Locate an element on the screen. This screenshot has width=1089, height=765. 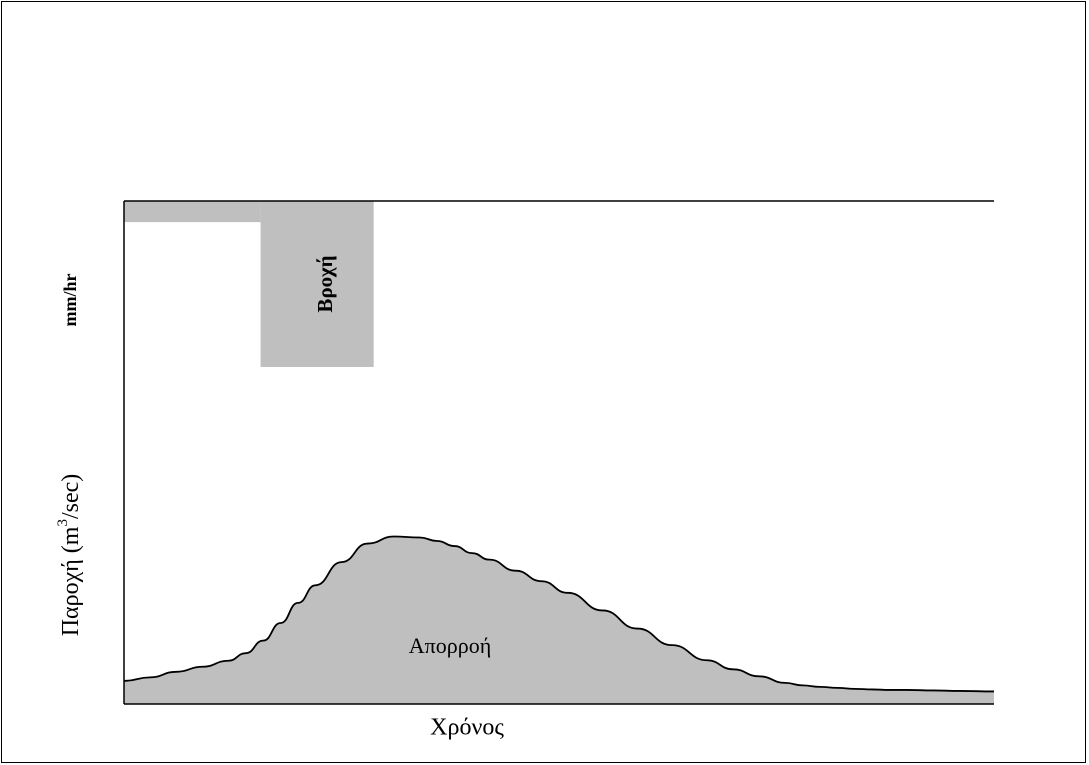
y-axis-label-tail: /sec) is located at coordinates (71, 496).